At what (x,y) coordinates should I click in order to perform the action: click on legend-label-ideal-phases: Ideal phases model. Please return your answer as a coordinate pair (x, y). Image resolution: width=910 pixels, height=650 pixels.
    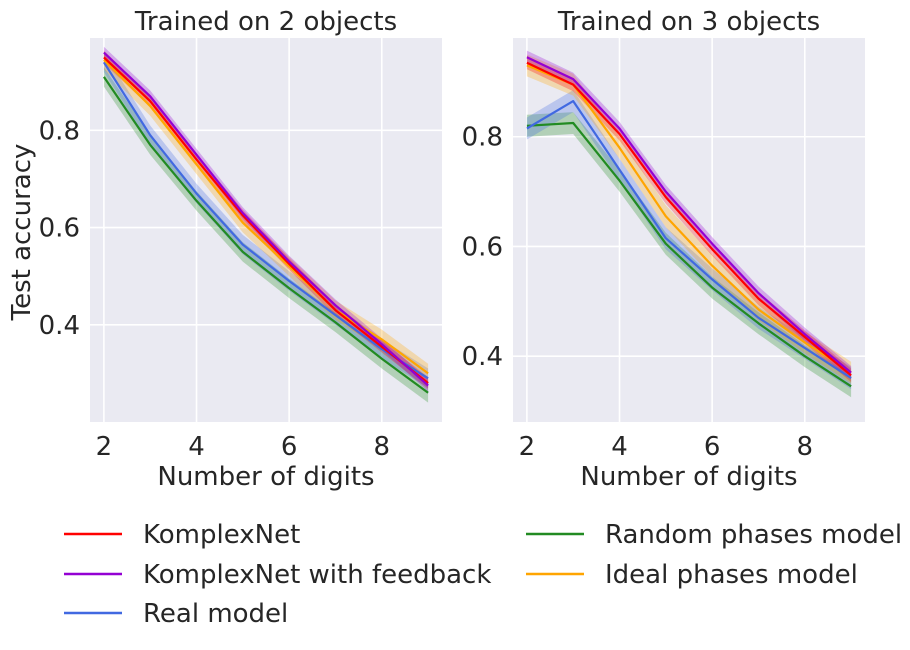
    Looking at the image, I should click on (731, 575).